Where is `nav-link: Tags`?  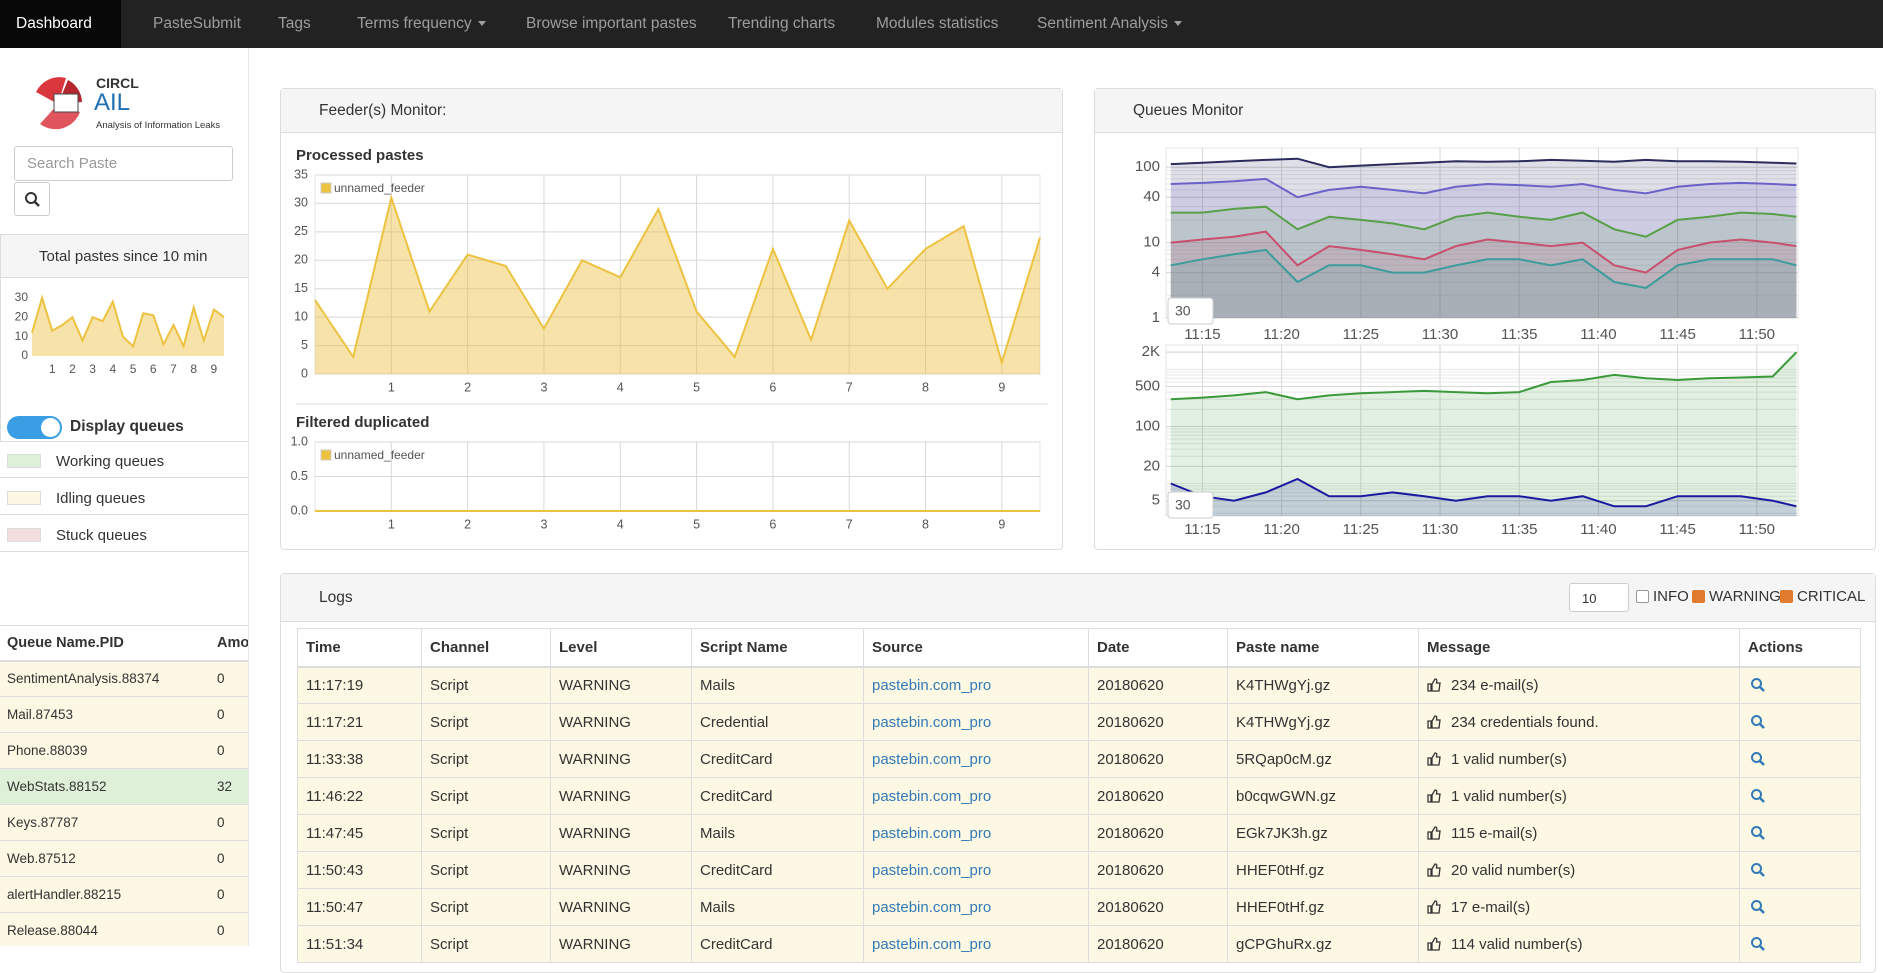 nav-link: Tags is located at coordinates (294, 24).